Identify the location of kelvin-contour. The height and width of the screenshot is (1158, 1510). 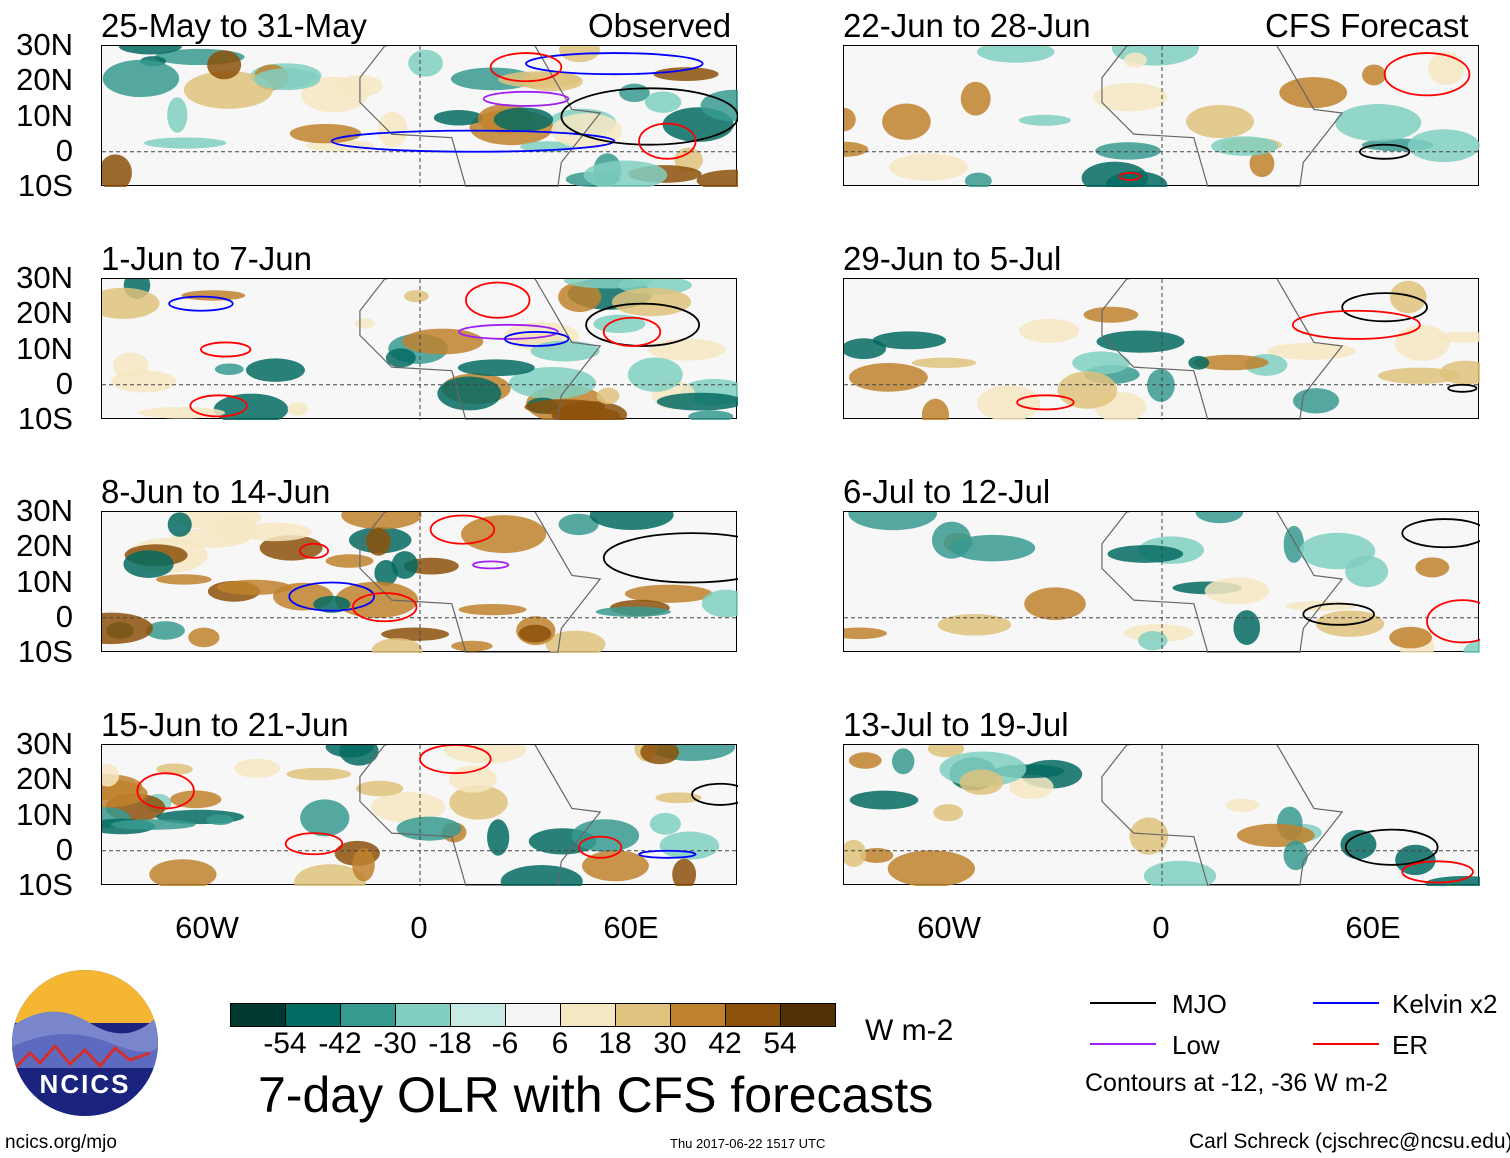
(536, 338).